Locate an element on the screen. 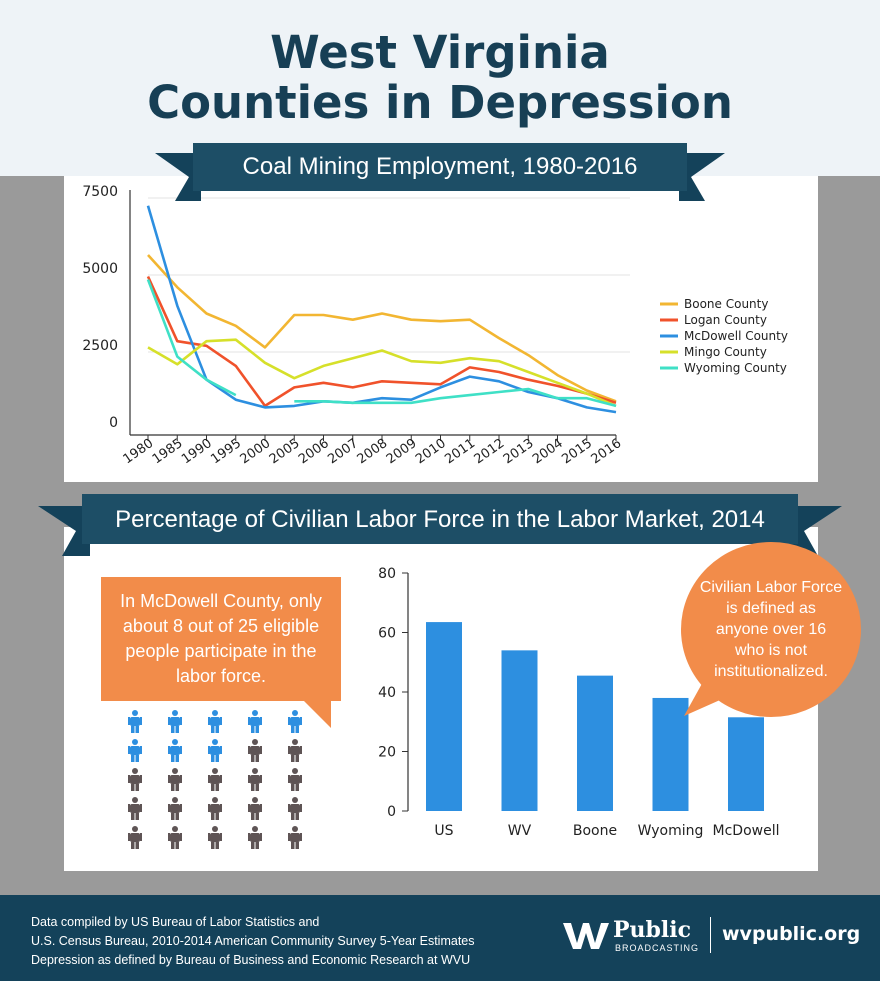 The height and width of the screenshot is (981, 880). website-link: wvpublic.org is located at coordinates (791, 934).